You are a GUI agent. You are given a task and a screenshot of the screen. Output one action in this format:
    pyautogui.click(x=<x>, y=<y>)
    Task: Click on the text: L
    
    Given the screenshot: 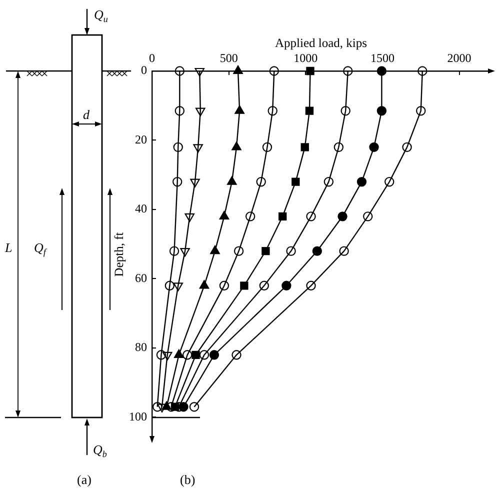 What is the action you would take?
    pyautogui.click(x=8, y=247)
    